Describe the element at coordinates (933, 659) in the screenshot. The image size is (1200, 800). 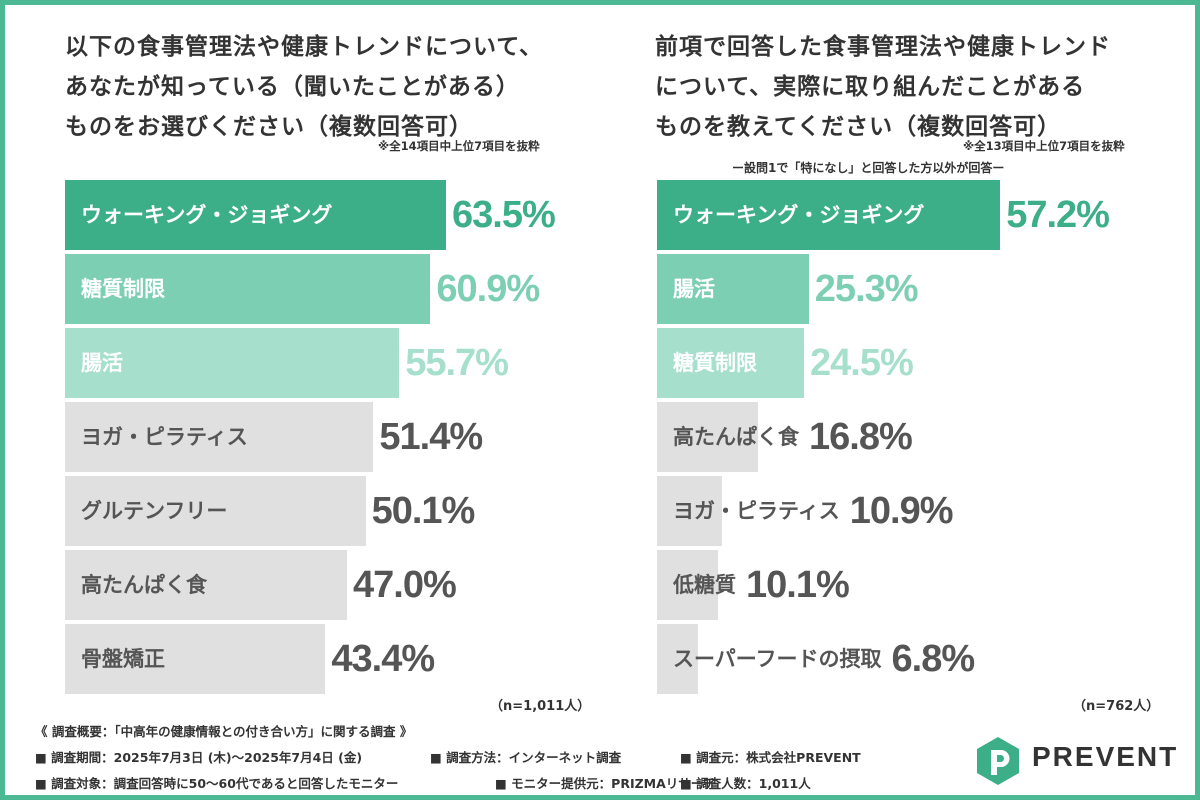
I see `bar-value-7: 6.8%` at that location.